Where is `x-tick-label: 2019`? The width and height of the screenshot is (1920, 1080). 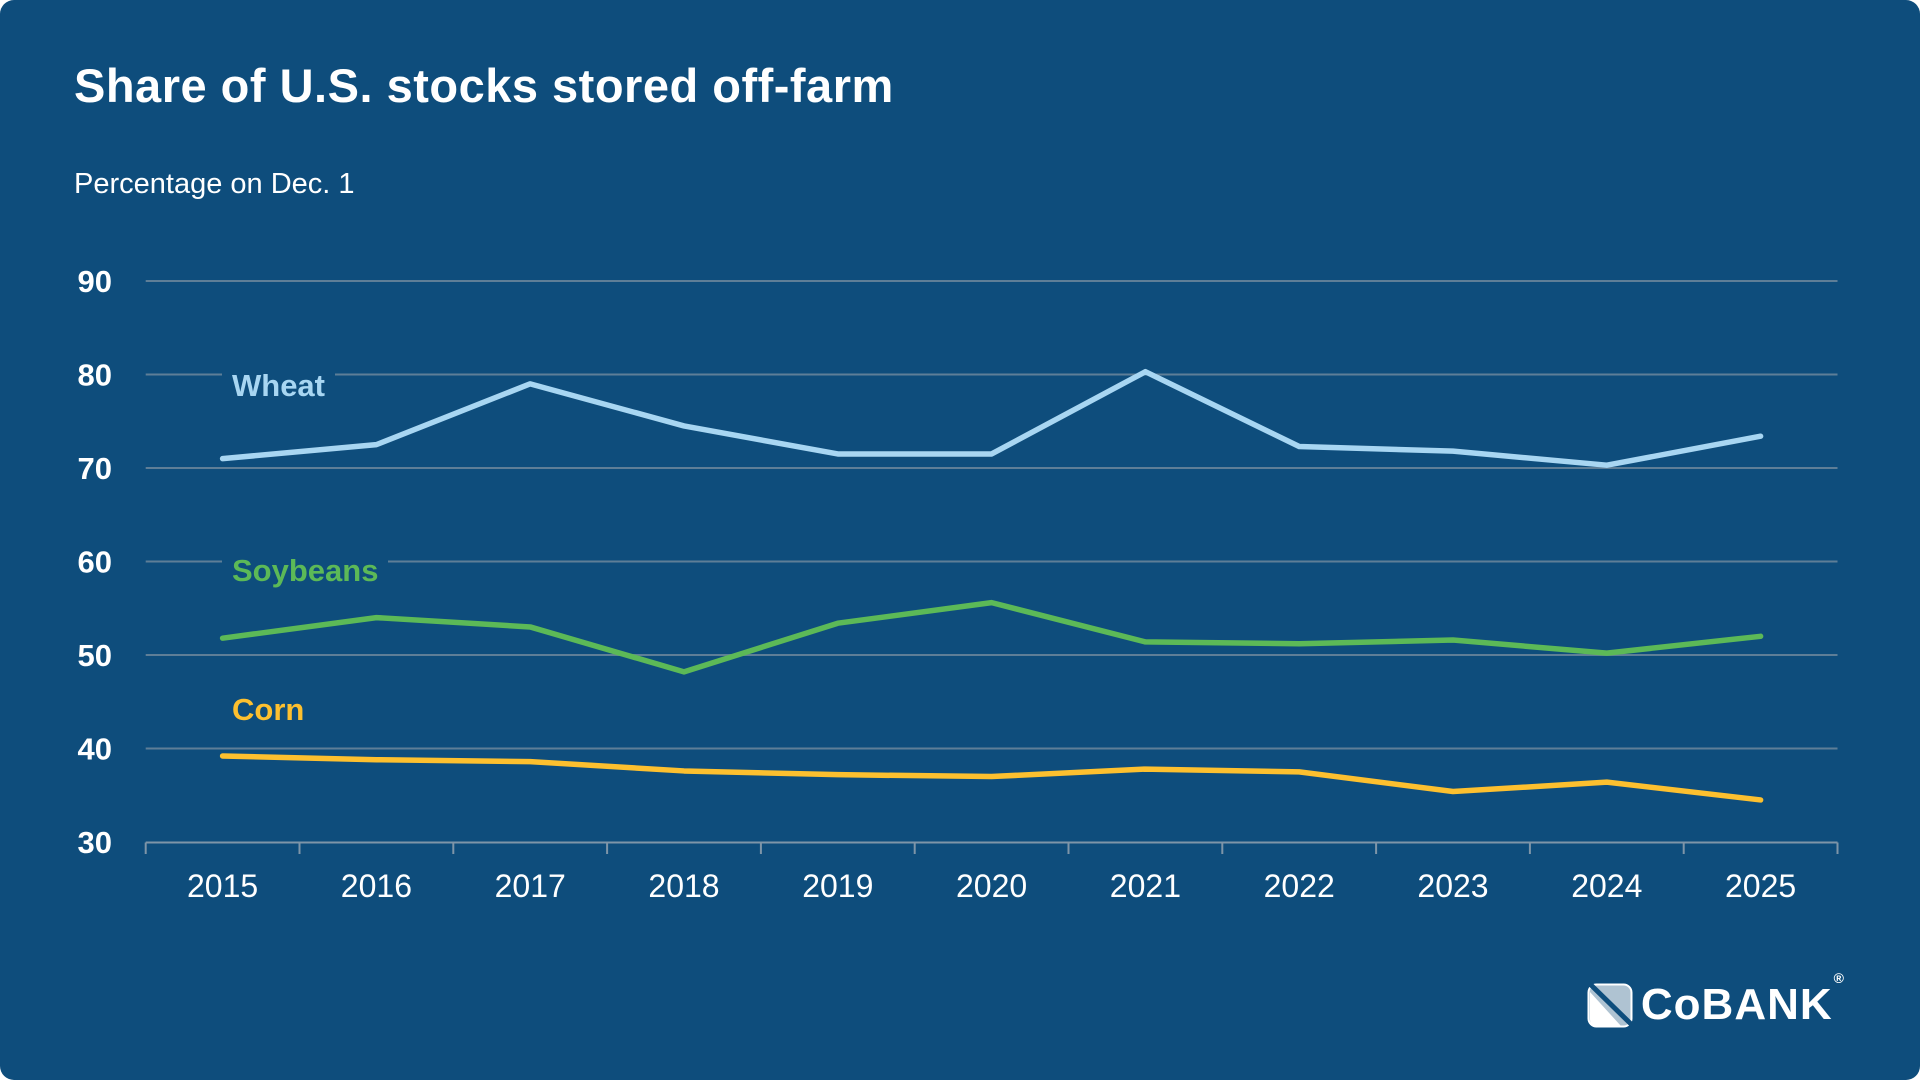
x-tick-label: 2019 is located at coordinates (837, 886).